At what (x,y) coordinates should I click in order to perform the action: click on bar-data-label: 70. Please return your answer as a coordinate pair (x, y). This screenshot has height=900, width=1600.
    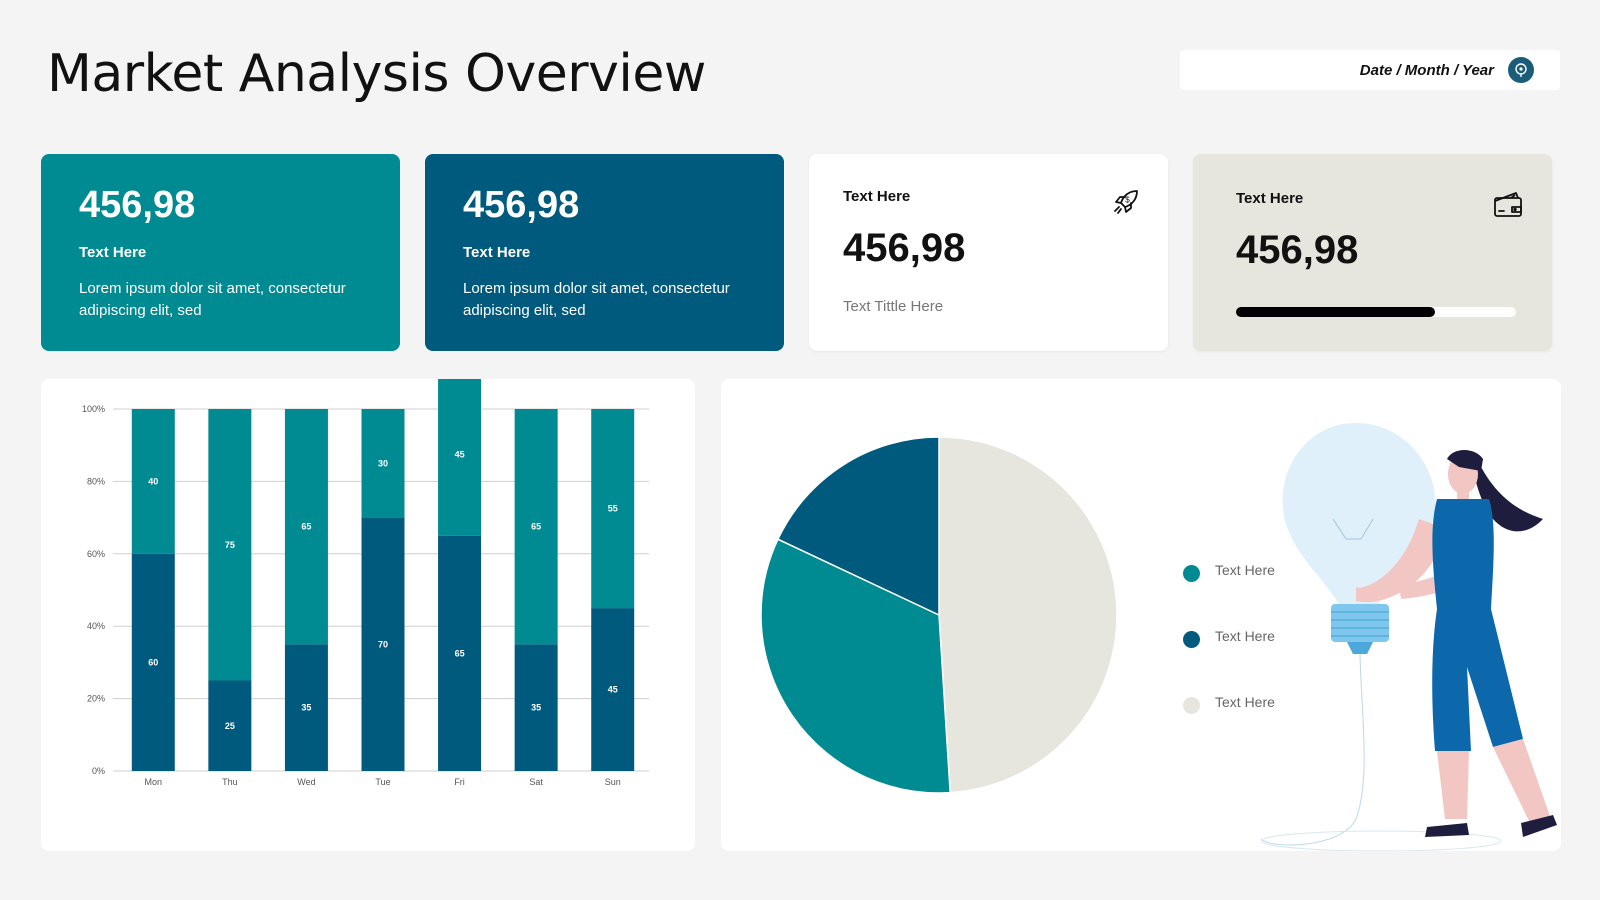
    Looking at the image, I should click on (383, 644).